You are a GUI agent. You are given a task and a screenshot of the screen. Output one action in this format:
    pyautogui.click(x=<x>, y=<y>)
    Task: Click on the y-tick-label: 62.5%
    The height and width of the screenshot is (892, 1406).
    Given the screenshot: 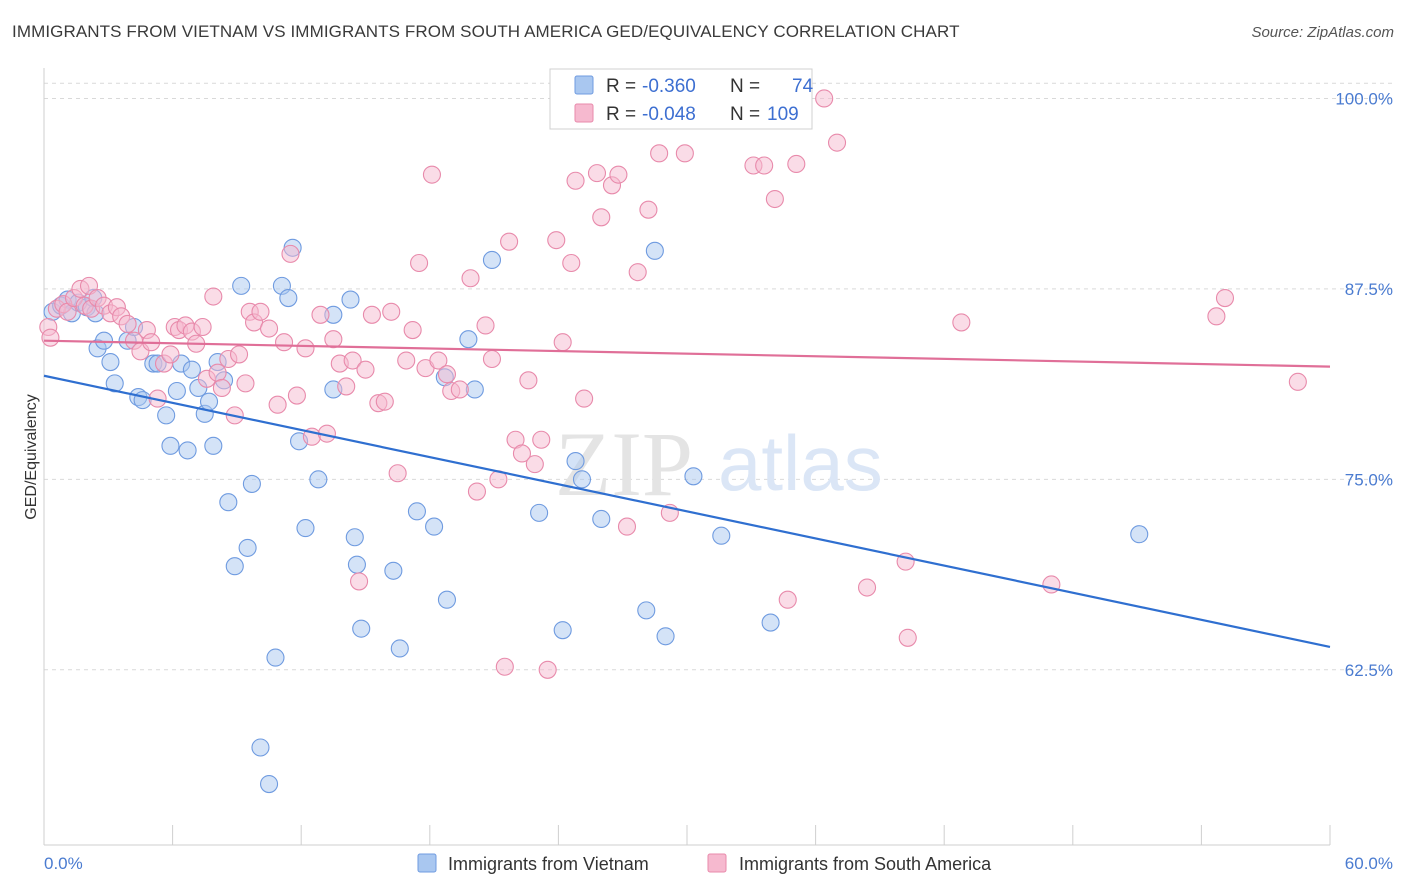 What is the action you would take?
    pyautogui.click(x=1369, y=670)
    